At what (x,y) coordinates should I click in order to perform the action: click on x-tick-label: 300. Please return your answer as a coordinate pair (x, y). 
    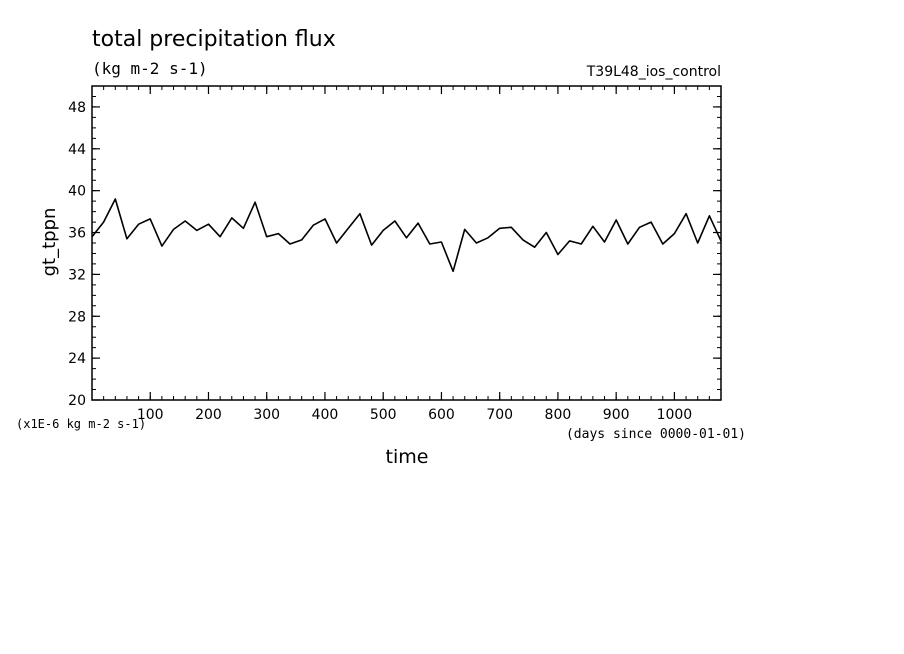
    Looking at the image, I should click on (266, 415).